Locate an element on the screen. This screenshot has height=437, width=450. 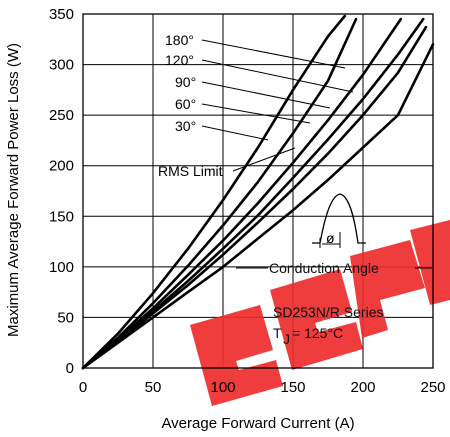
label-180: 180° is located at coordinates (179, 40).